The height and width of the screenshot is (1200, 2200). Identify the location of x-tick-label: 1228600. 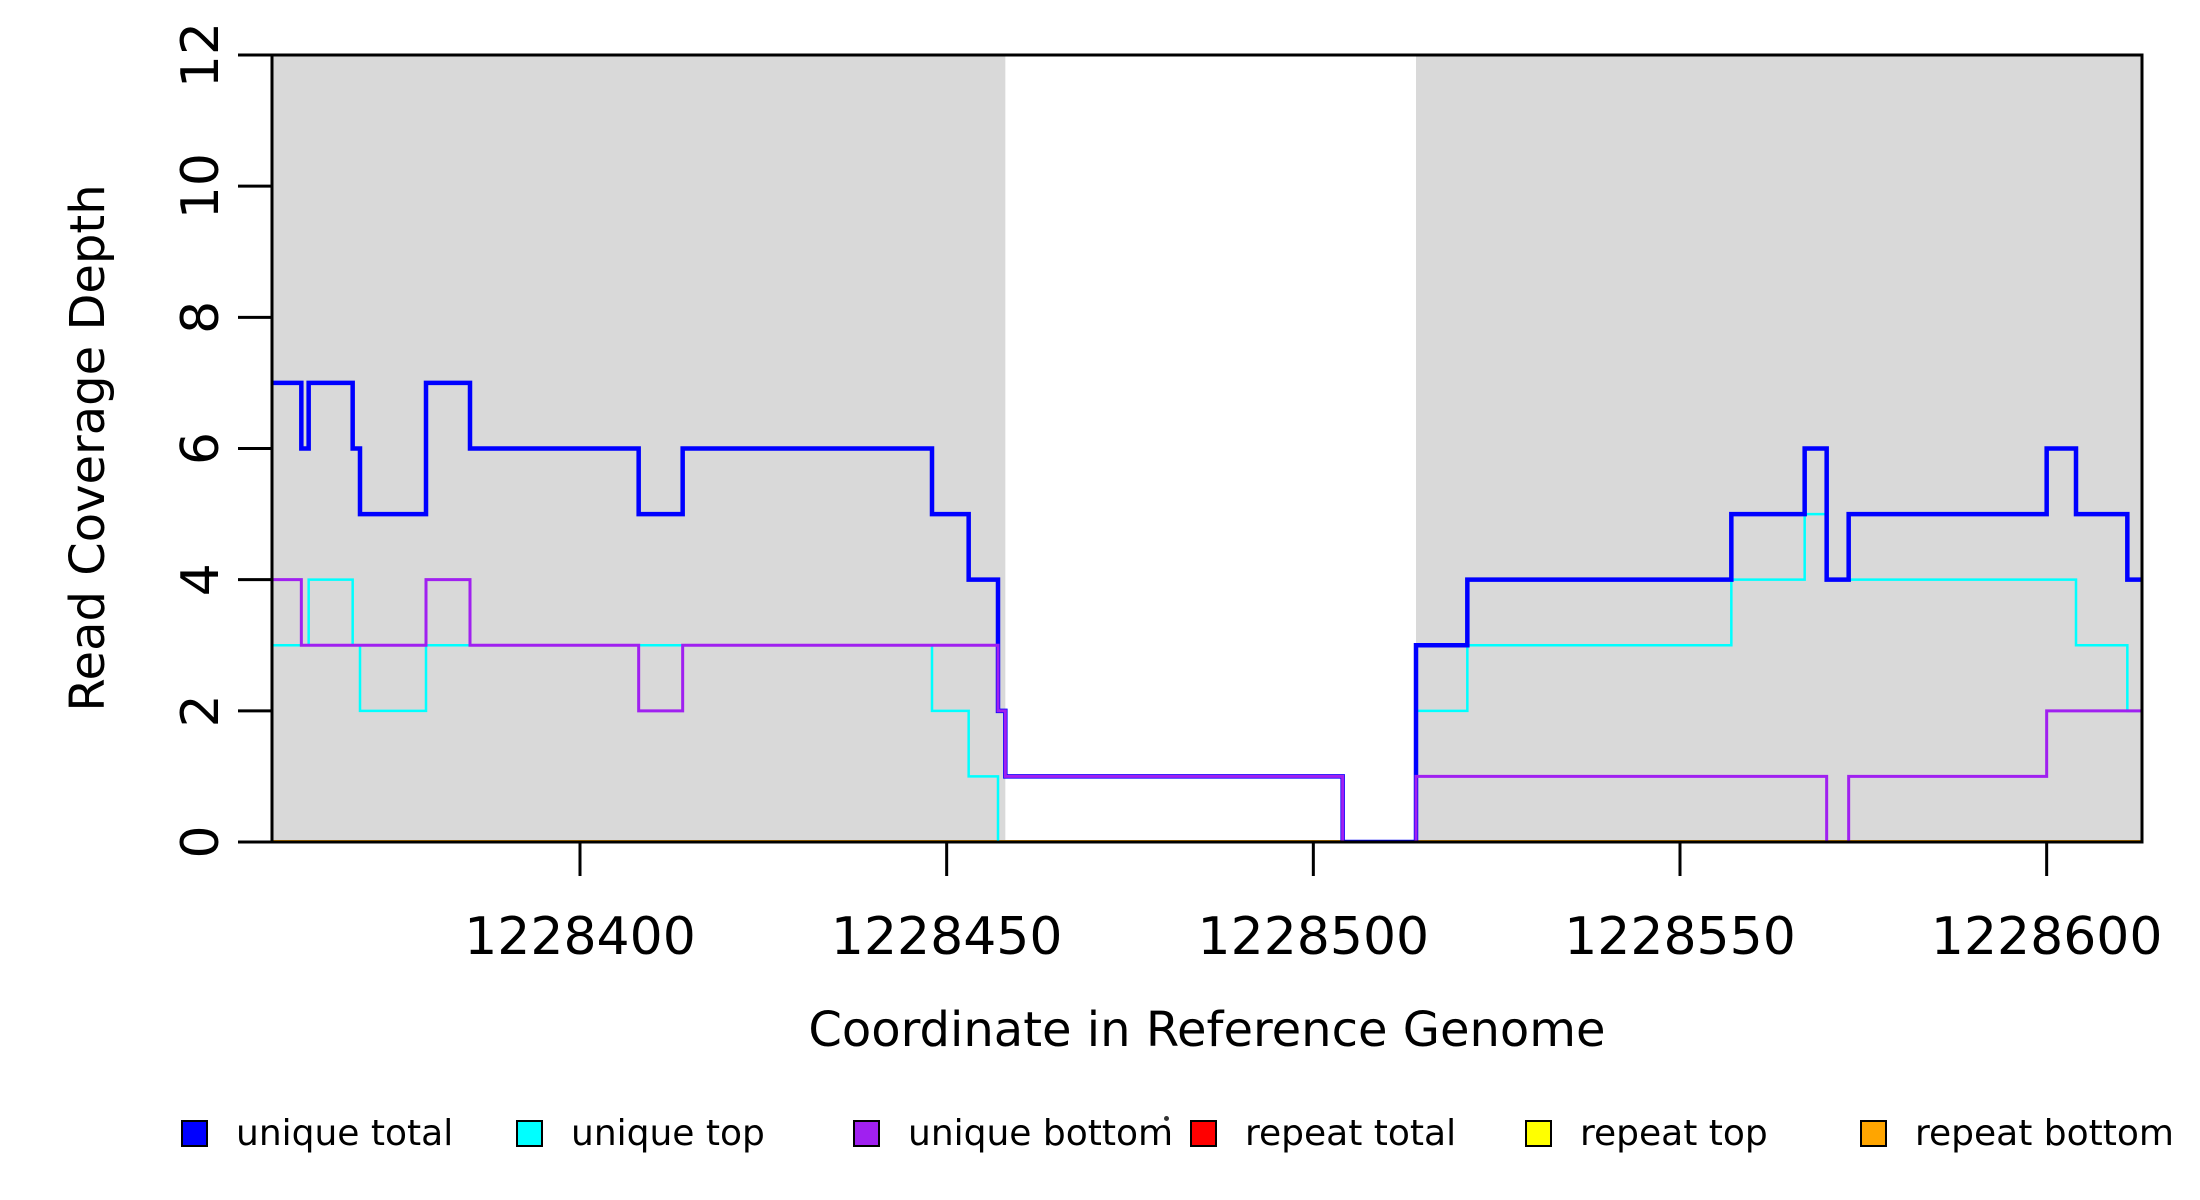
(2047, 937).